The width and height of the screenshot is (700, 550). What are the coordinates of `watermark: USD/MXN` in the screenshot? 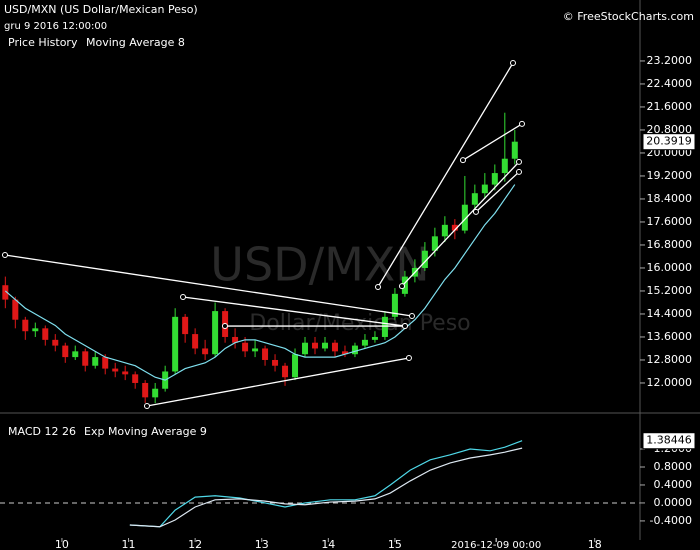 It's located at (319, 265).